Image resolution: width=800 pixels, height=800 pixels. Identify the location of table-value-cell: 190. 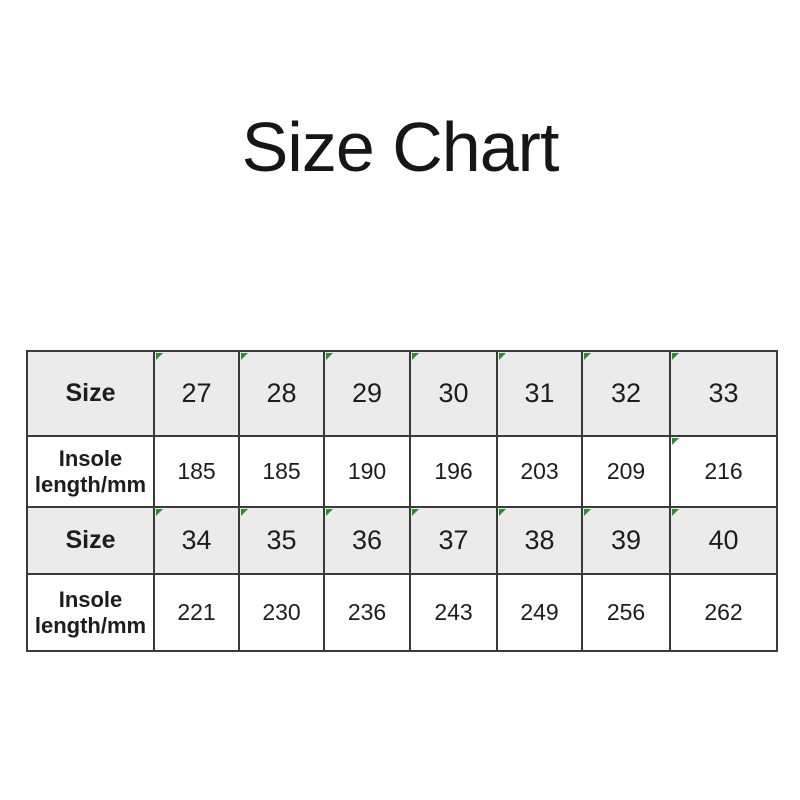
(367, 471).